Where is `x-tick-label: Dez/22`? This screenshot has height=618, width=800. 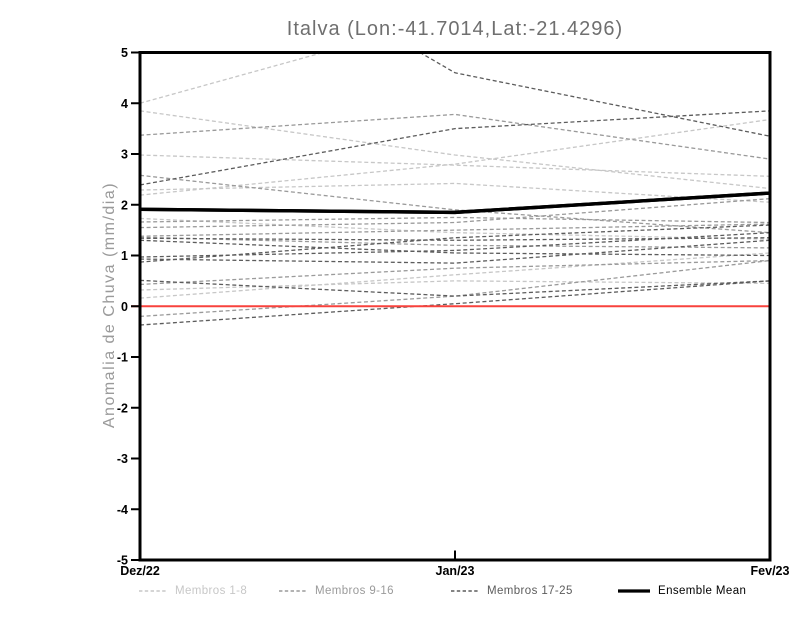
x-tick-label: Dez/22 is located at coordinates (140, 571).